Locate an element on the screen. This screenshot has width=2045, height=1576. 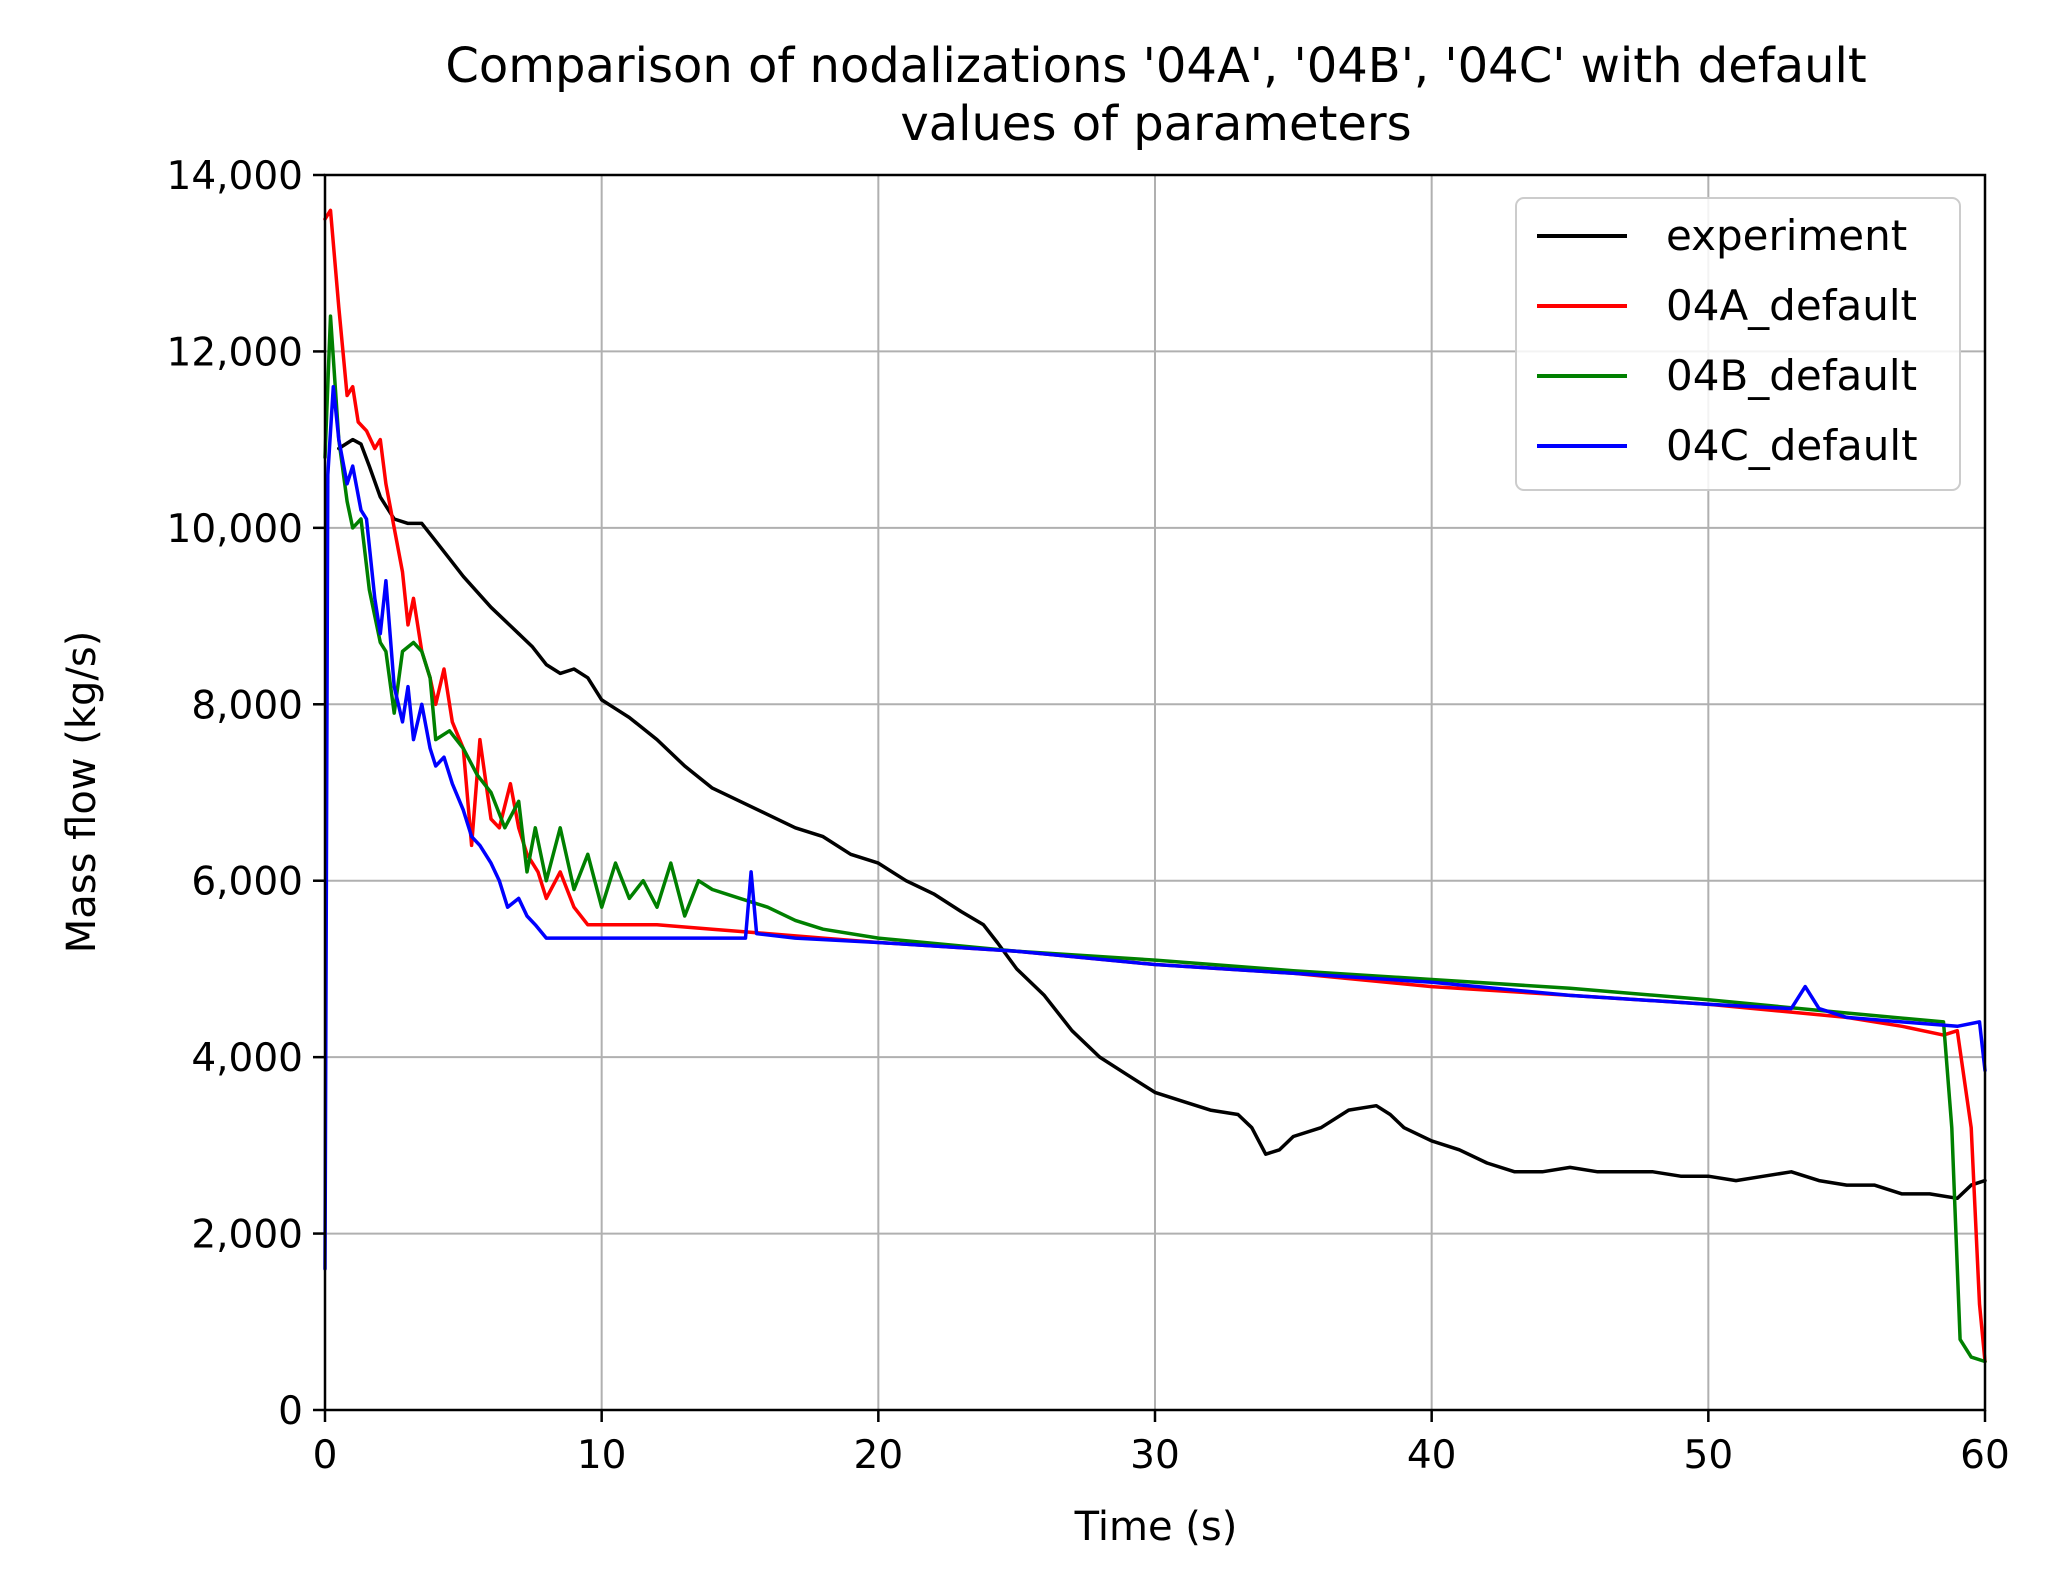
x-tick-label: 0 is located at coordinates (325, 1455).